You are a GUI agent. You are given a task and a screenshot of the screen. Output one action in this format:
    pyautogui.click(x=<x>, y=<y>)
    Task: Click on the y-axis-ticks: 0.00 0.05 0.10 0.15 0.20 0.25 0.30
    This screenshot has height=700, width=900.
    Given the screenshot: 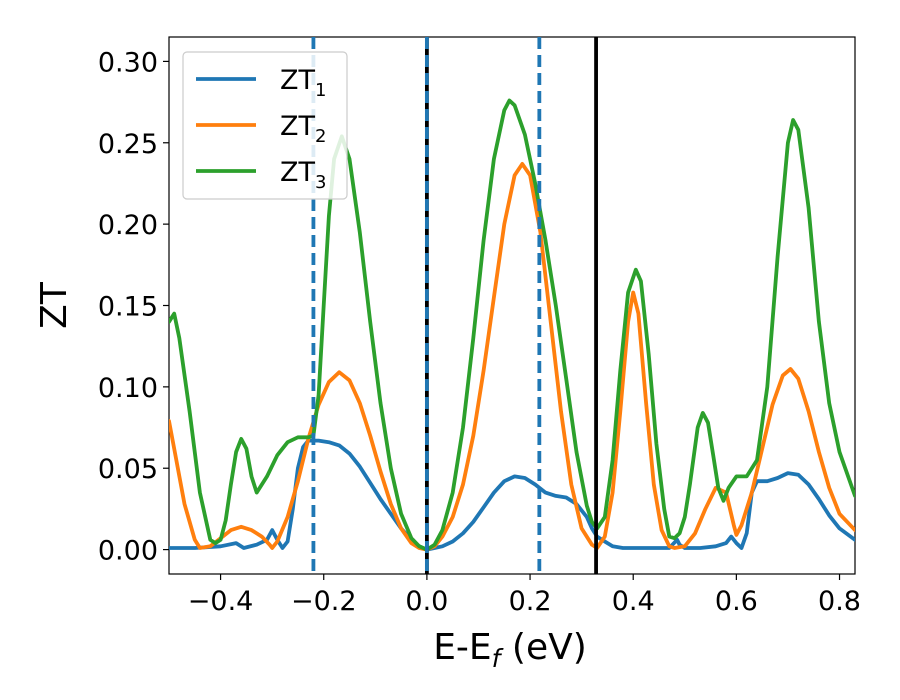 What is the action you would take?
    pyautogui.click(x=133, y=307)
    